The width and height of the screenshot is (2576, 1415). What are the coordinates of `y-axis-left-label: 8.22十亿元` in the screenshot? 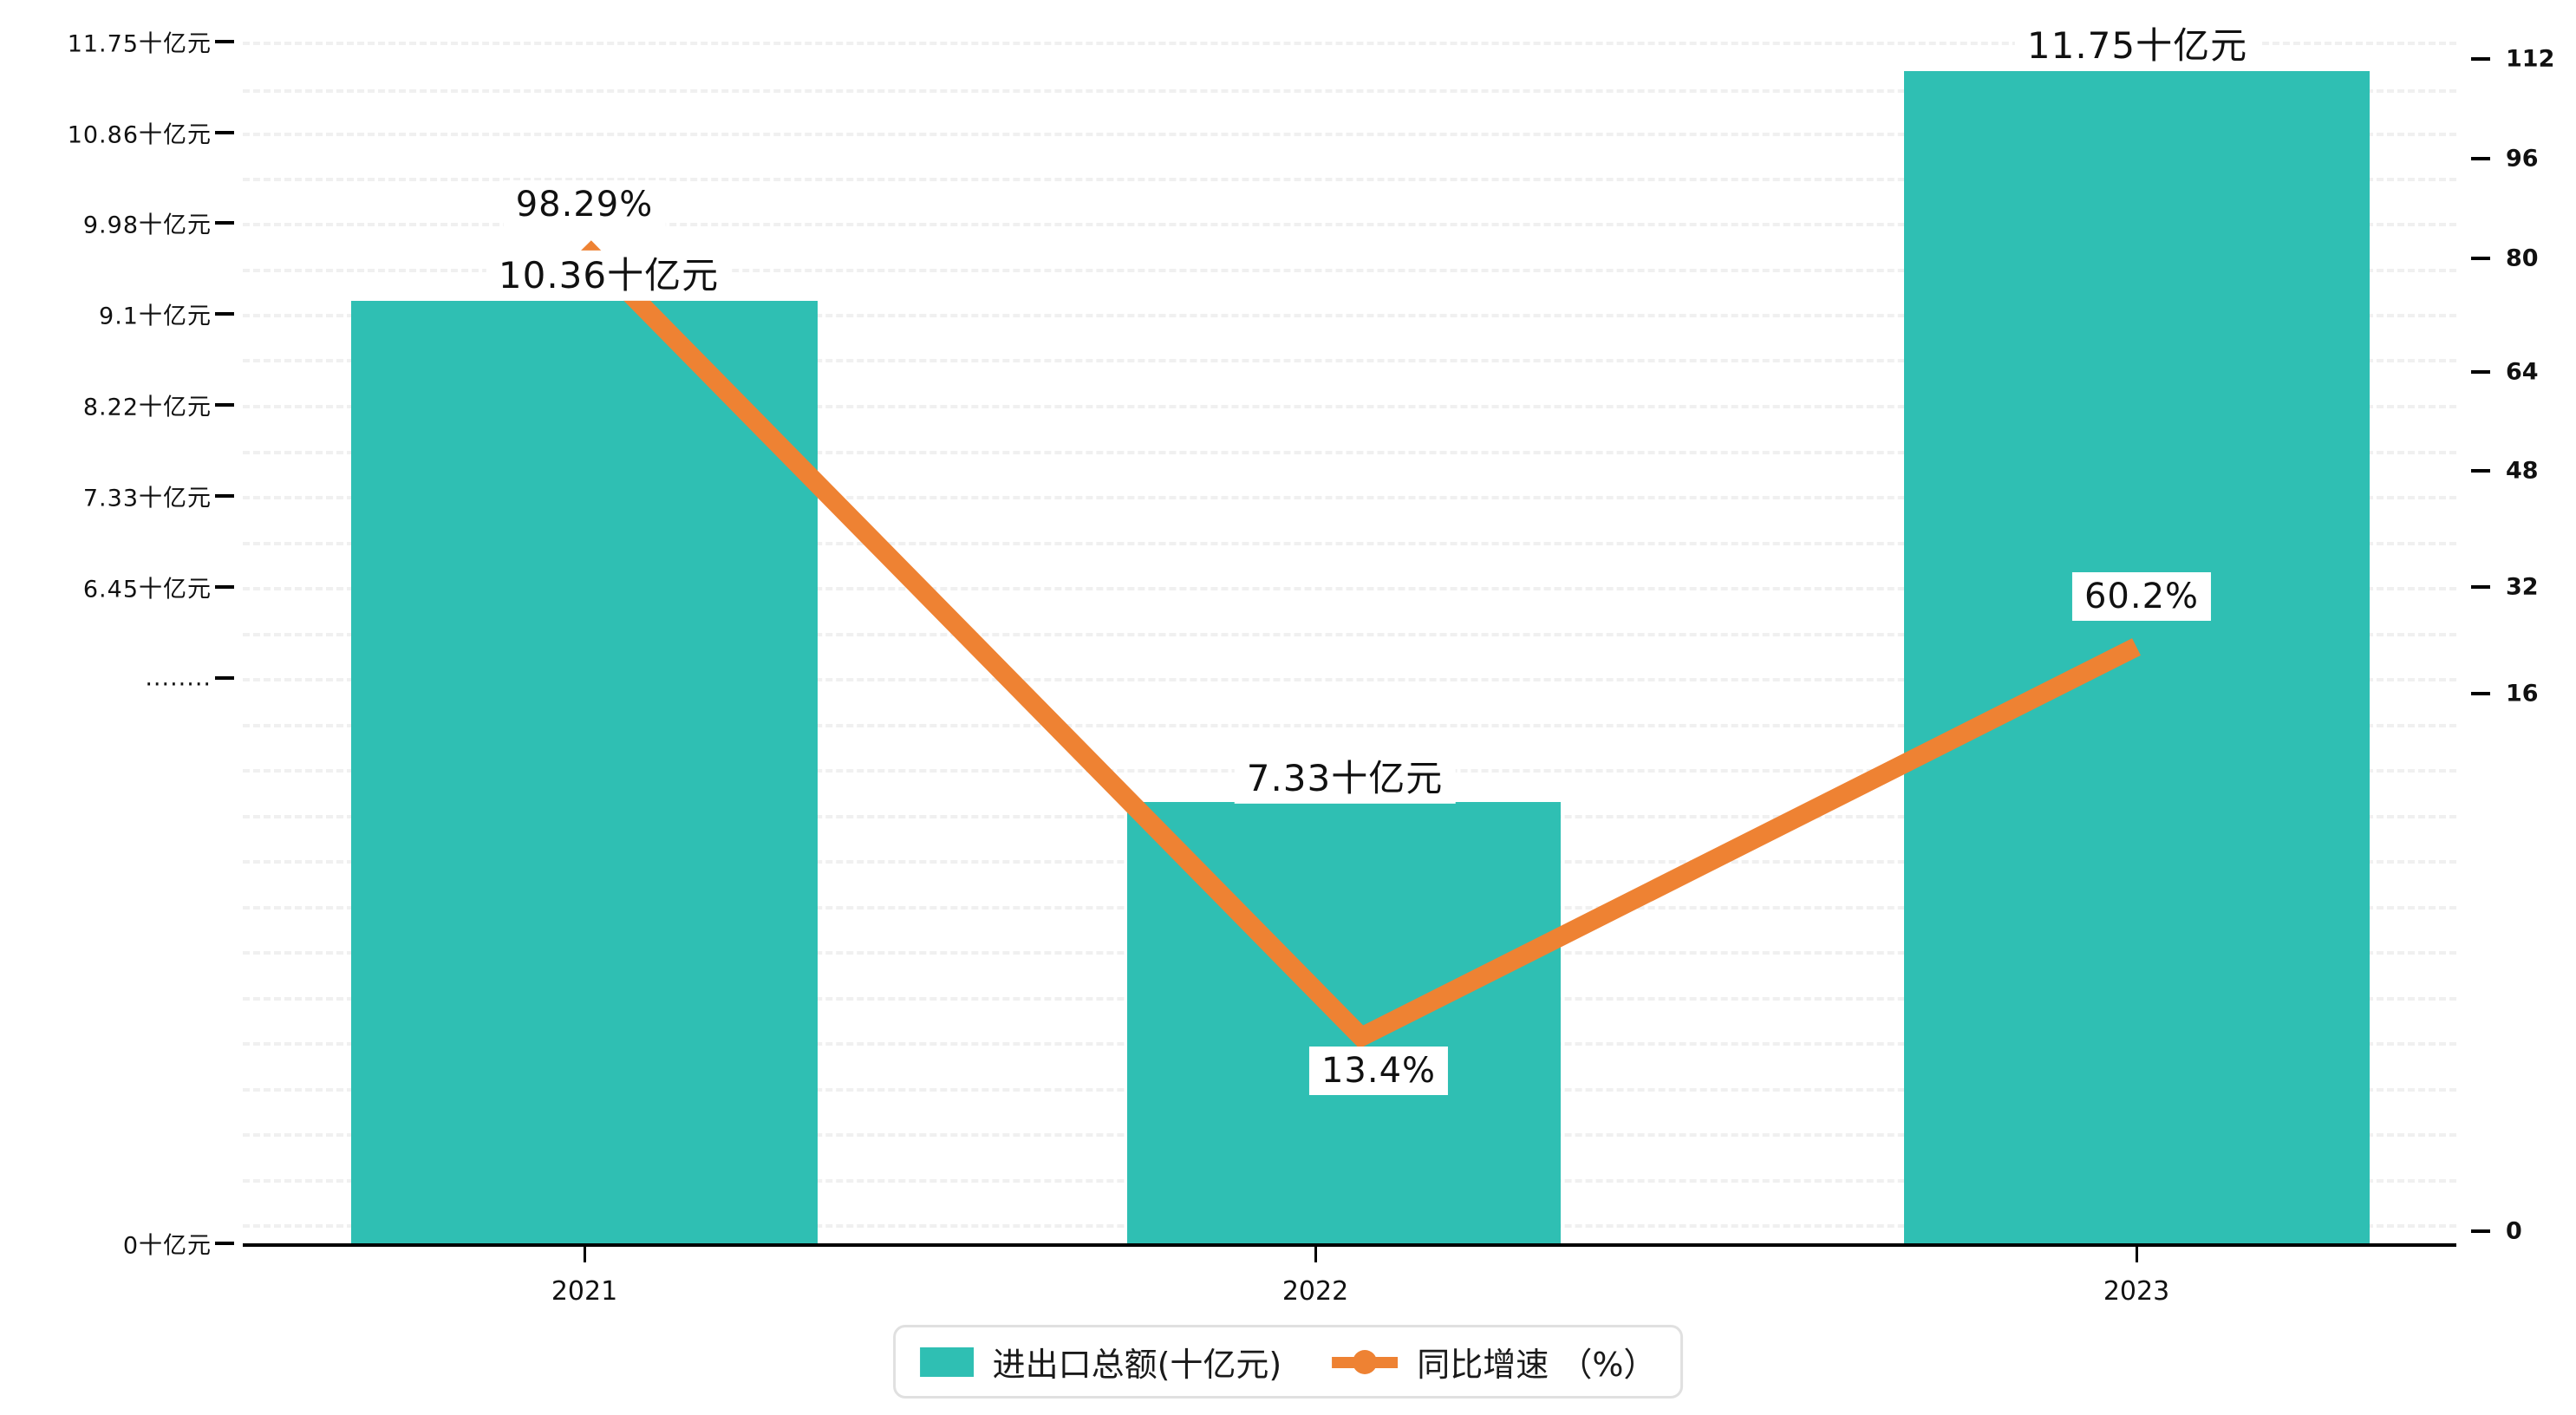 It's located at (147, 407).